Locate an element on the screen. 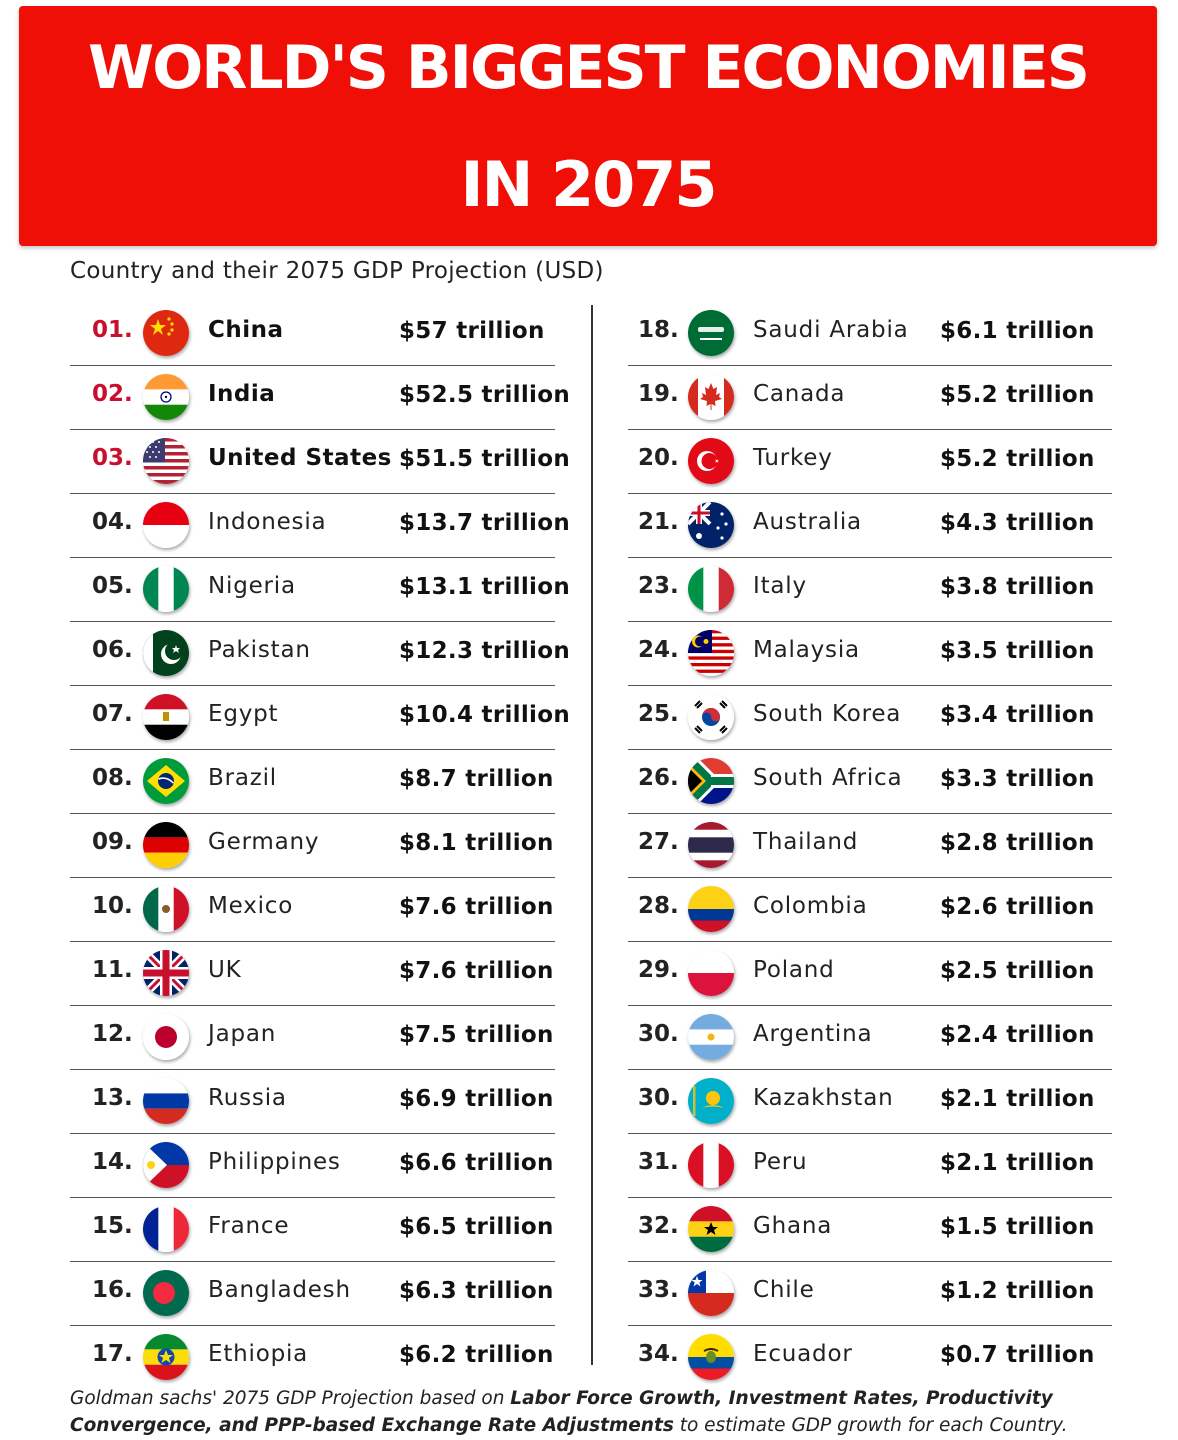 This screenshot has width=1178, height=1440. table-row: 06. Pakistan $12.3 trillion is located at coordinates (320, 654).